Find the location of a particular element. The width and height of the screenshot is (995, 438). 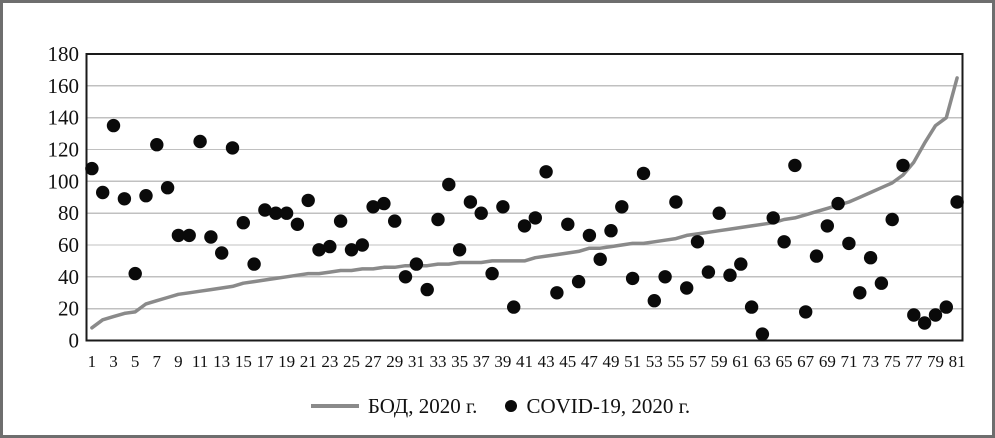

x-axis-tick-label: 63 is located at coordinates (762, 361).